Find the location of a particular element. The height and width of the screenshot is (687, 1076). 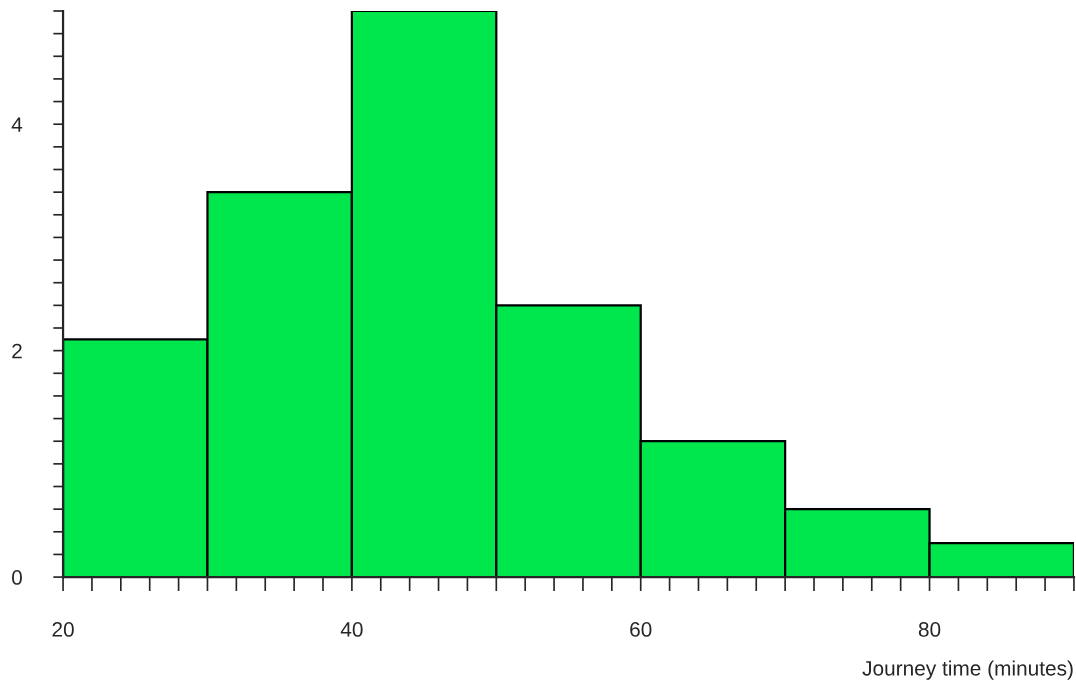

x-tick-label: 20 is located at coordinates (63, 629).